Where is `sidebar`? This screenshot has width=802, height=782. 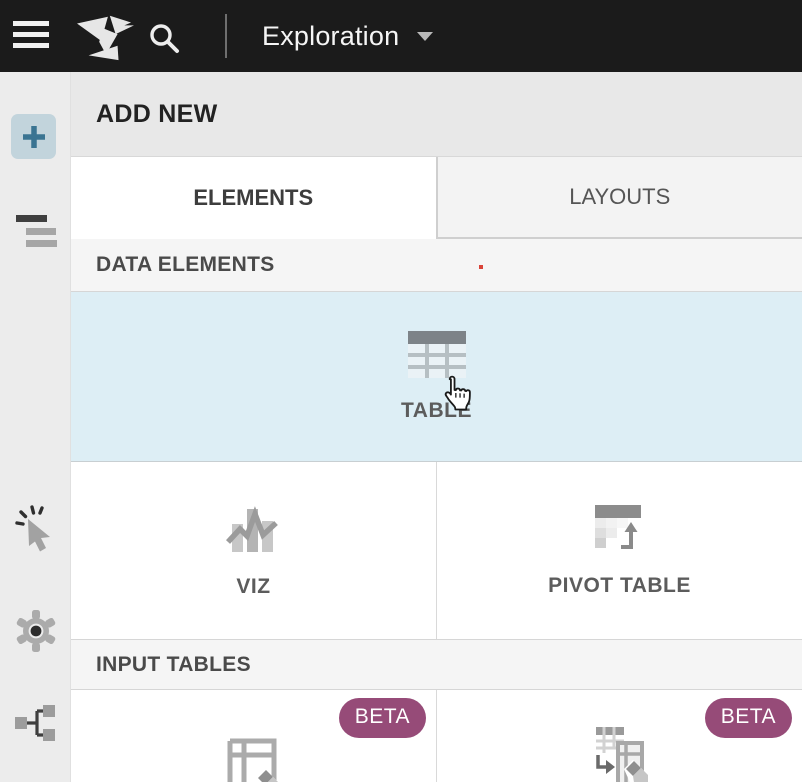
sidebar is located at coordinates (35, 427).